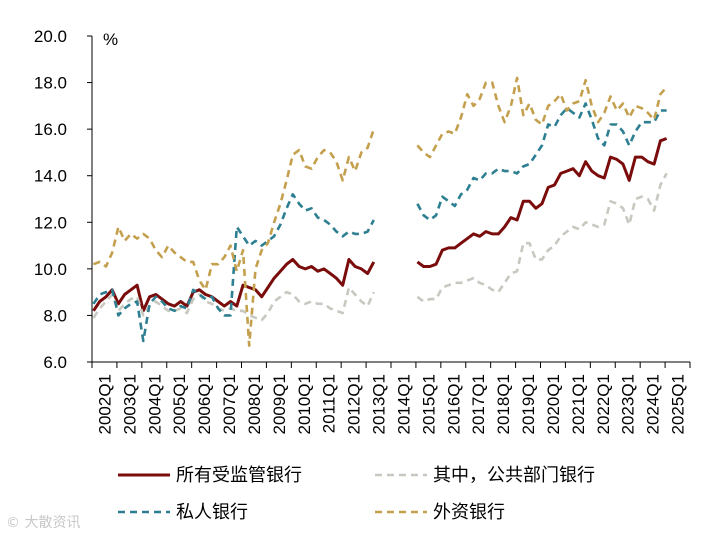  Describe the element at coordinates (179, 404) in the screenshot. I see `x-tick-label: 2005Q1` at that location.